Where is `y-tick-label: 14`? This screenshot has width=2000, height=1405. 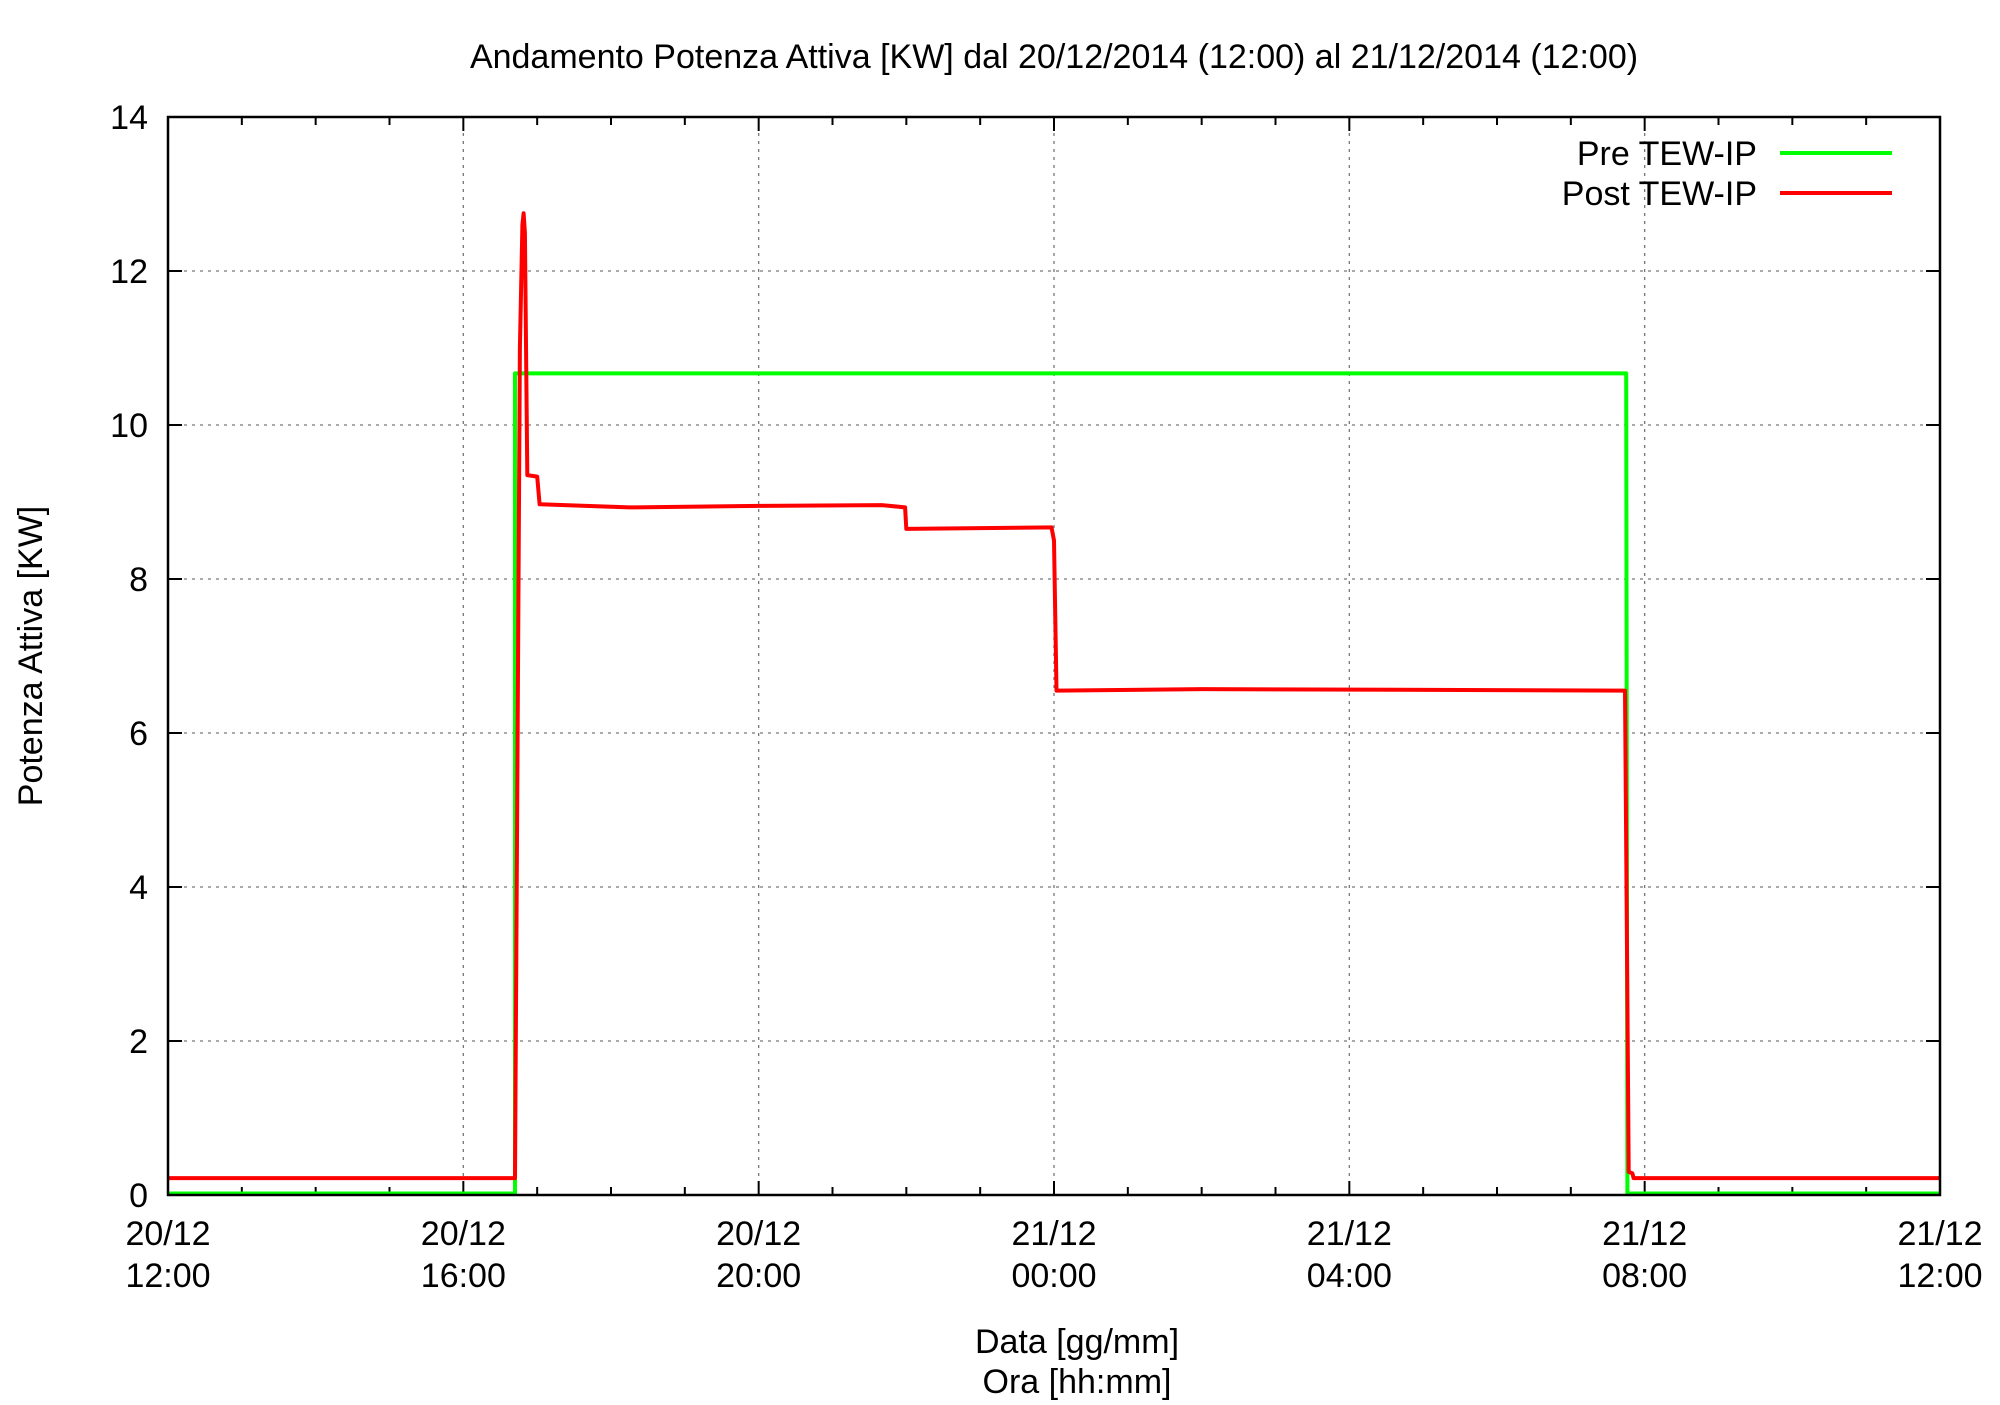
y-tick-label: 14 is located at coordinates (129, 118).